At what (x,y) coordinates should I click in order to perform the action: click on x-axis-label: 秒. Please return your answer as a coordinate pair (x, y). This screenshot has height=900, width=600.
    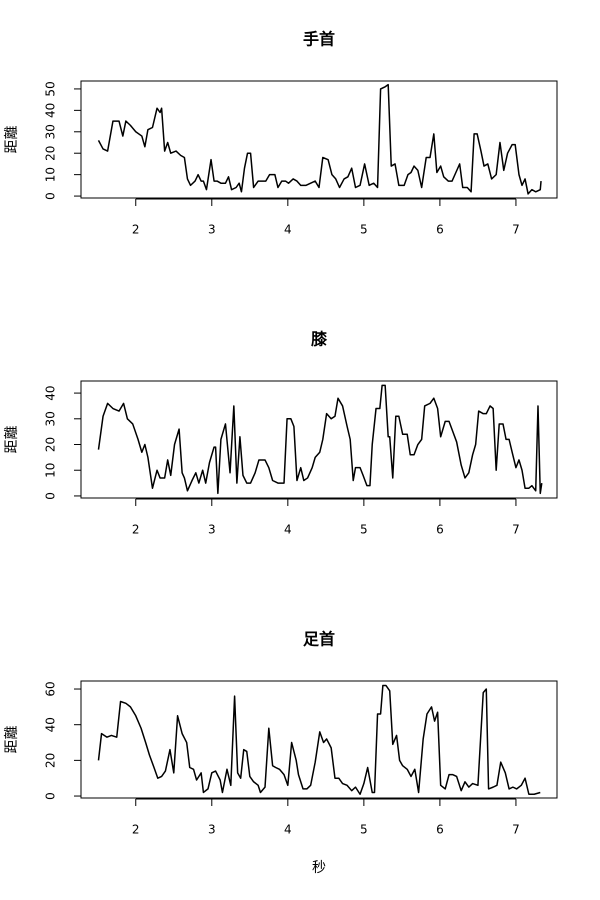
    Looking at the image, I should click on (319, 868).